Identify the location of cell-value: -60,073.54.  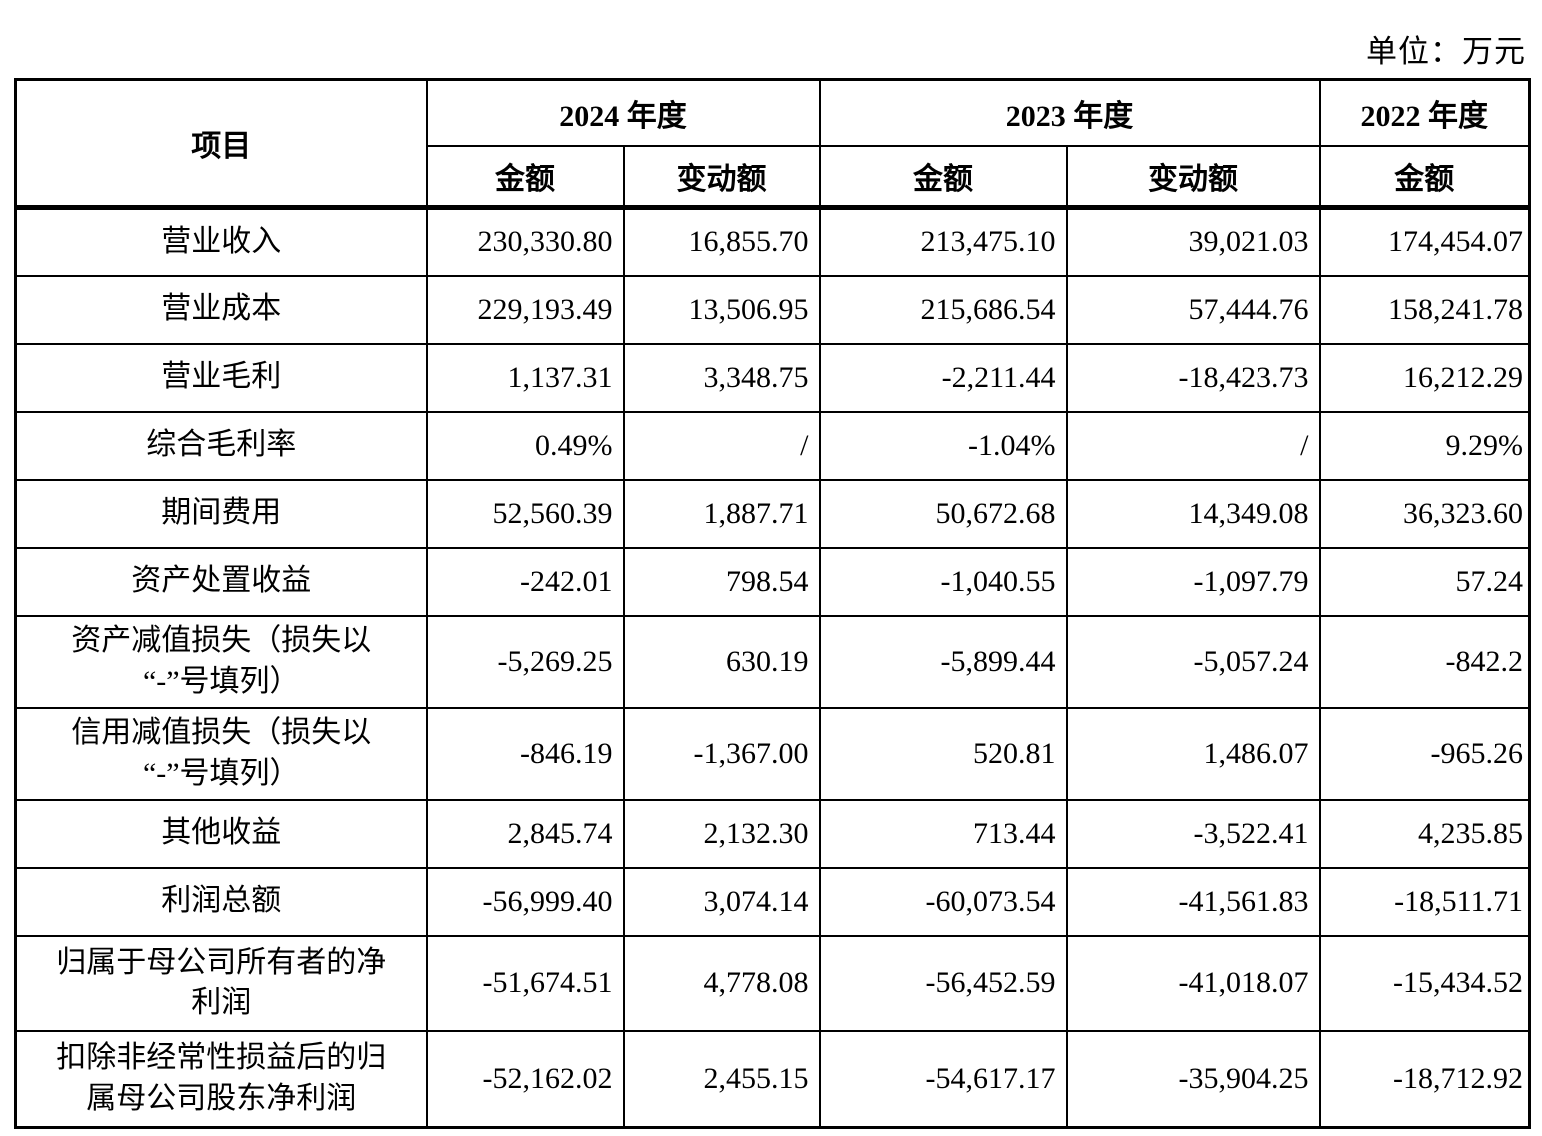
(943, 901).